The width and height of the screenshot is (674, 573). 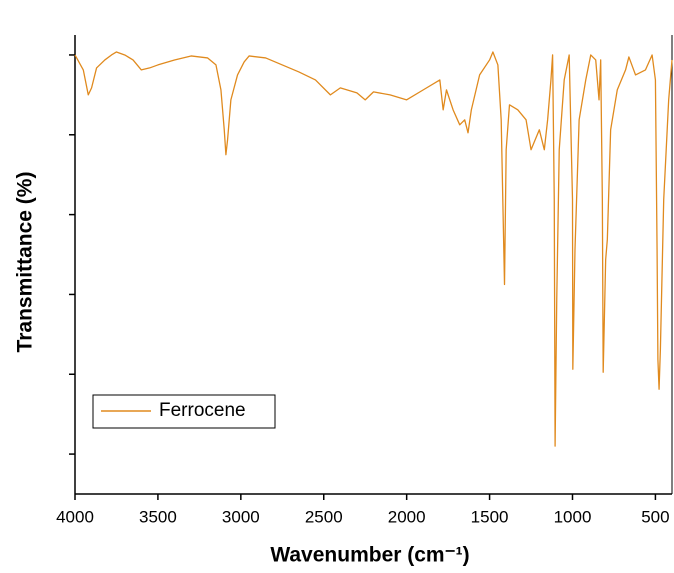 I want to click on x-tick-label: 3000, so click(x=241, y=516).